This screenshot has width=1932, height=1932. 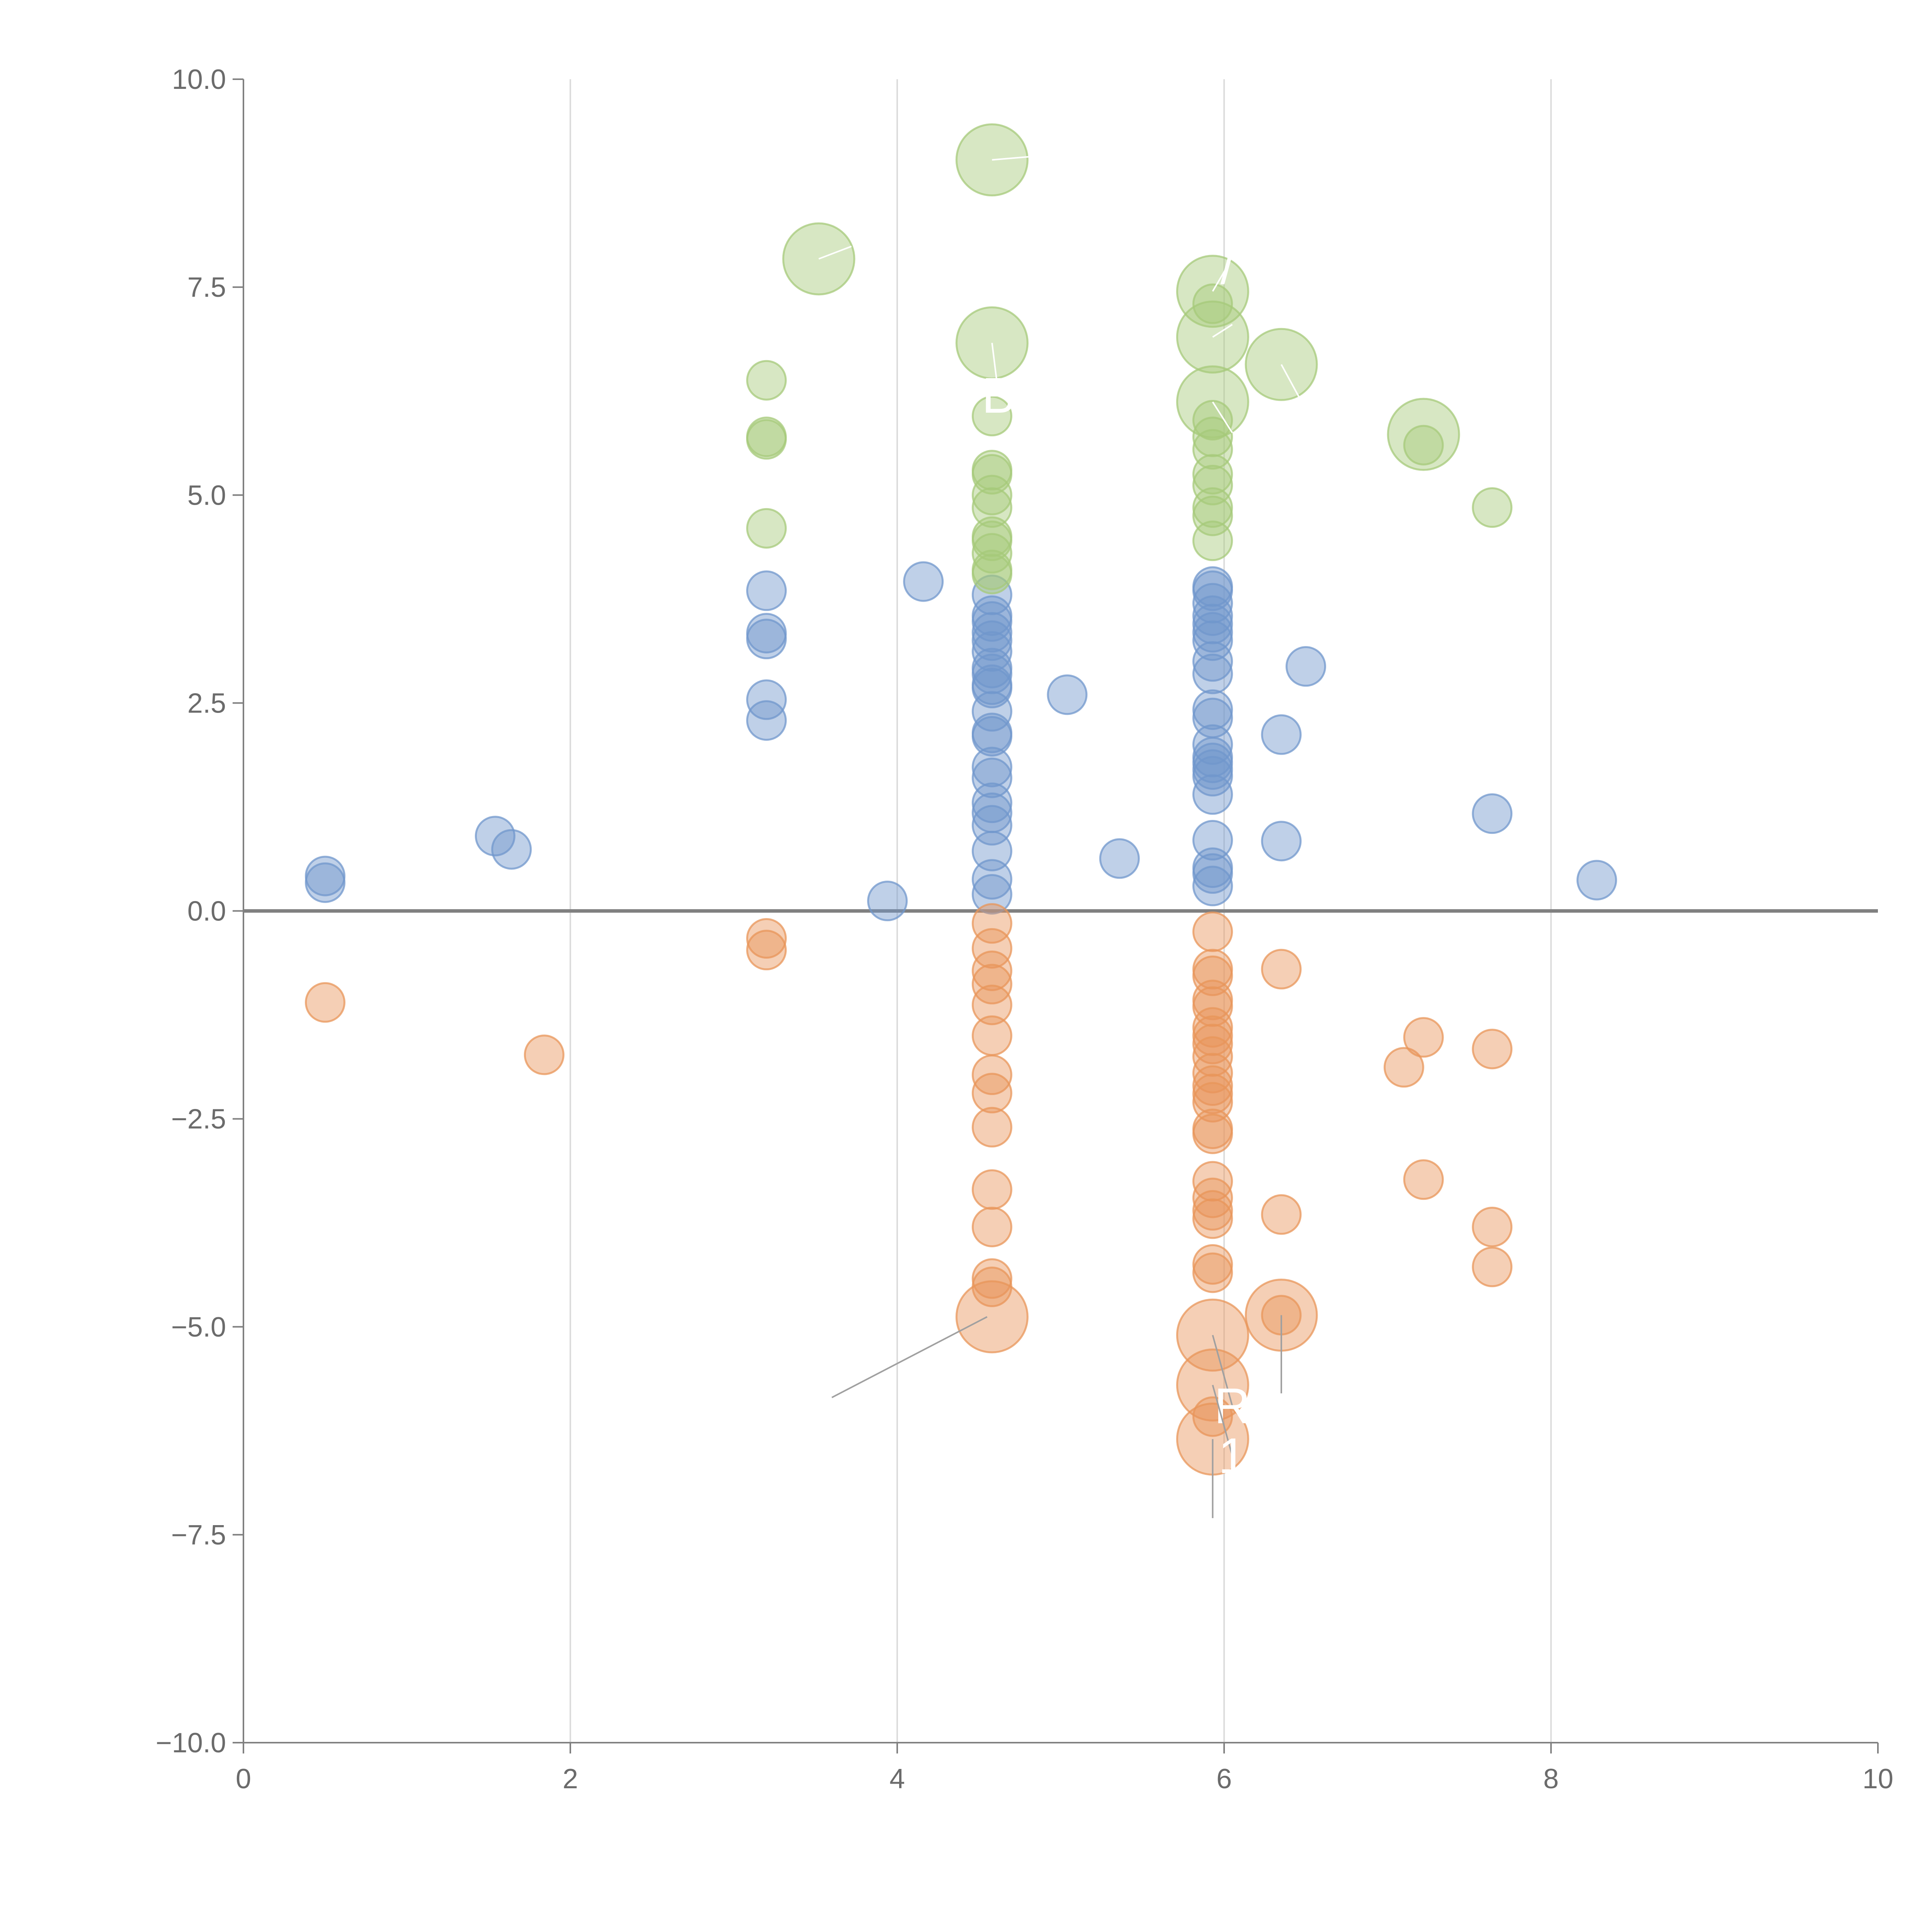 I want to click on annotation-label: R, so click(x=1232, y=1406).